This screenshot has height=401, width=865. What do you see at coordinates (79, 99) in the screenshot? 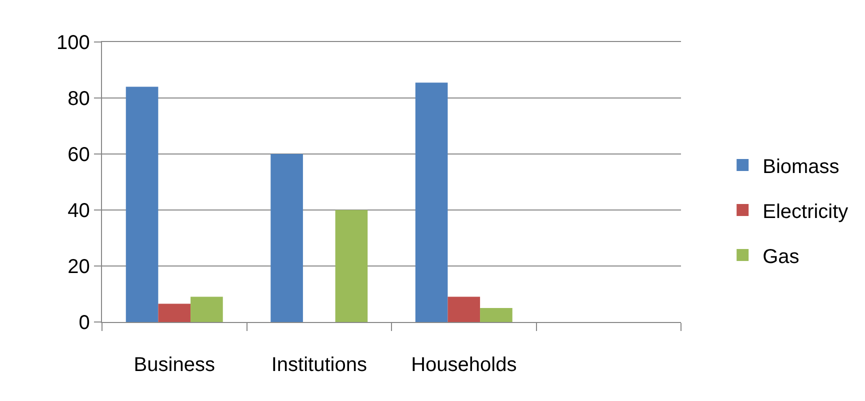
I see `y-tick-label: 80` at bounding box center [79, 99].